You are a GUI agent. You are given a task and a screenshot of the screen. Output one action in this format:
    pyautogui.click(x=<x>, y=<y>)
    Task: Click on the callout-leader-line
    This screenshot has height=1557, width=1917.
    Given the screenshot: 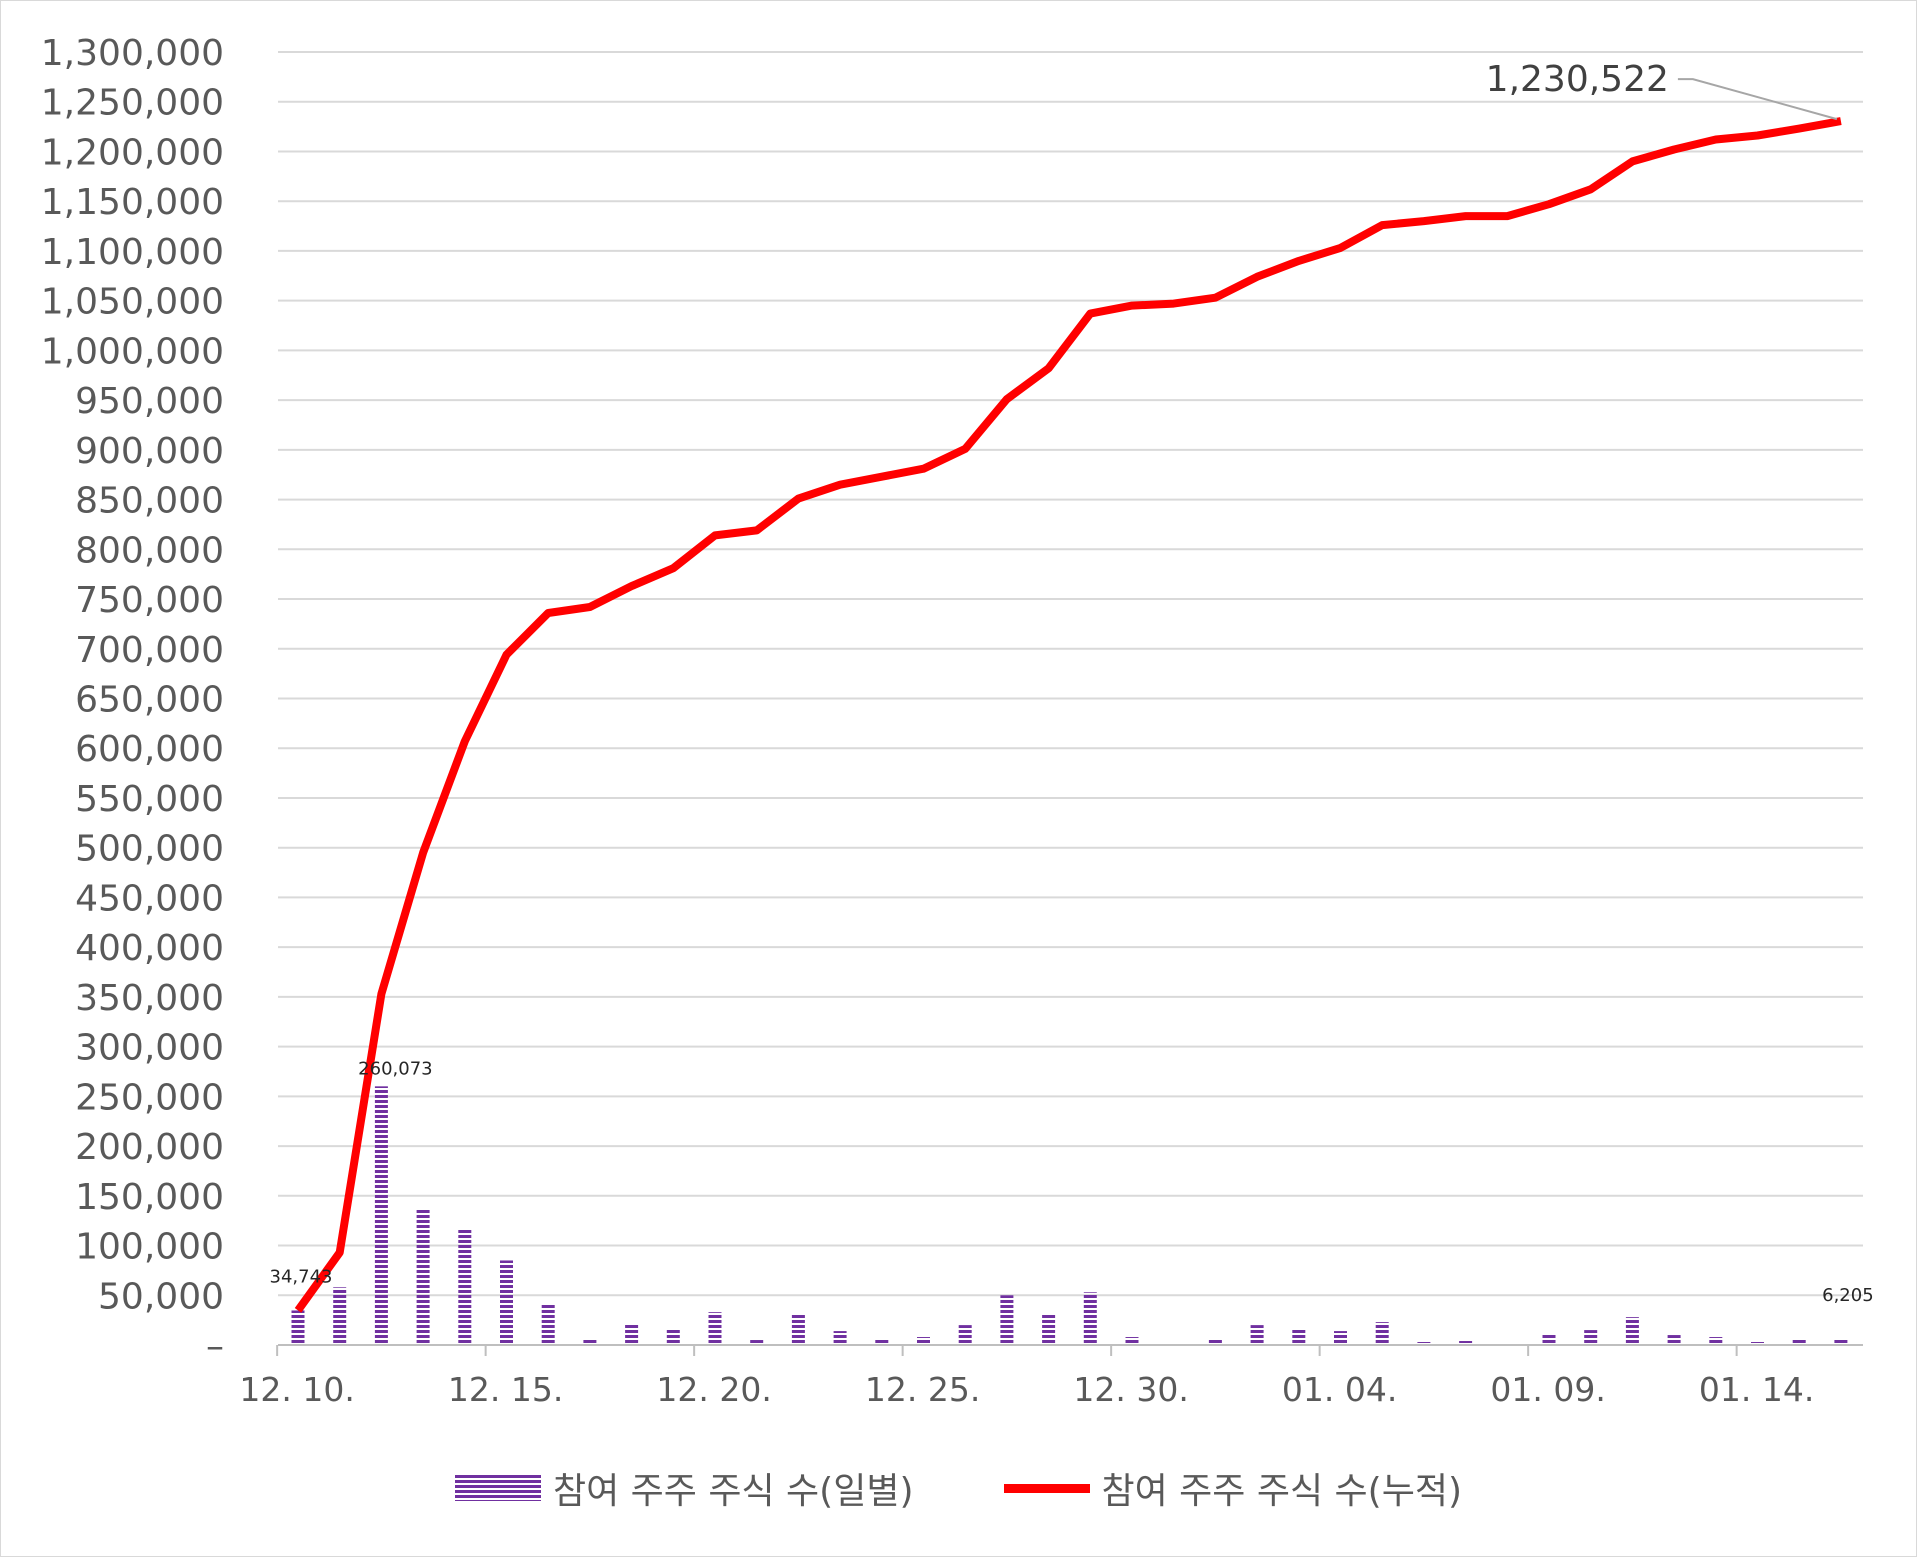 What is the action you would take?
    pyautogui.click(x=1757, y=99)
    